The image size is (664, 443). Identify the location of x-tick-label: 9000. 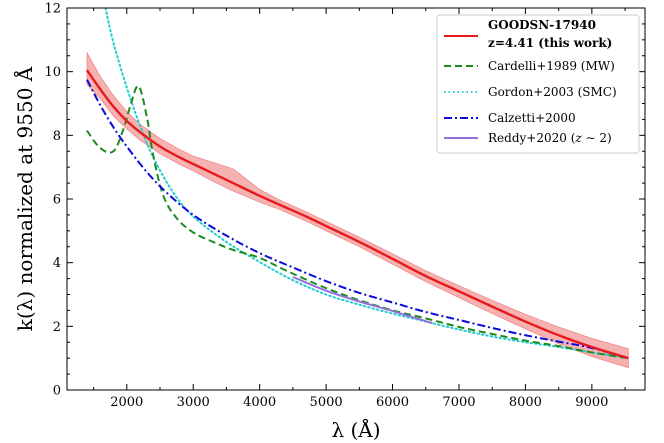
(591, 402).